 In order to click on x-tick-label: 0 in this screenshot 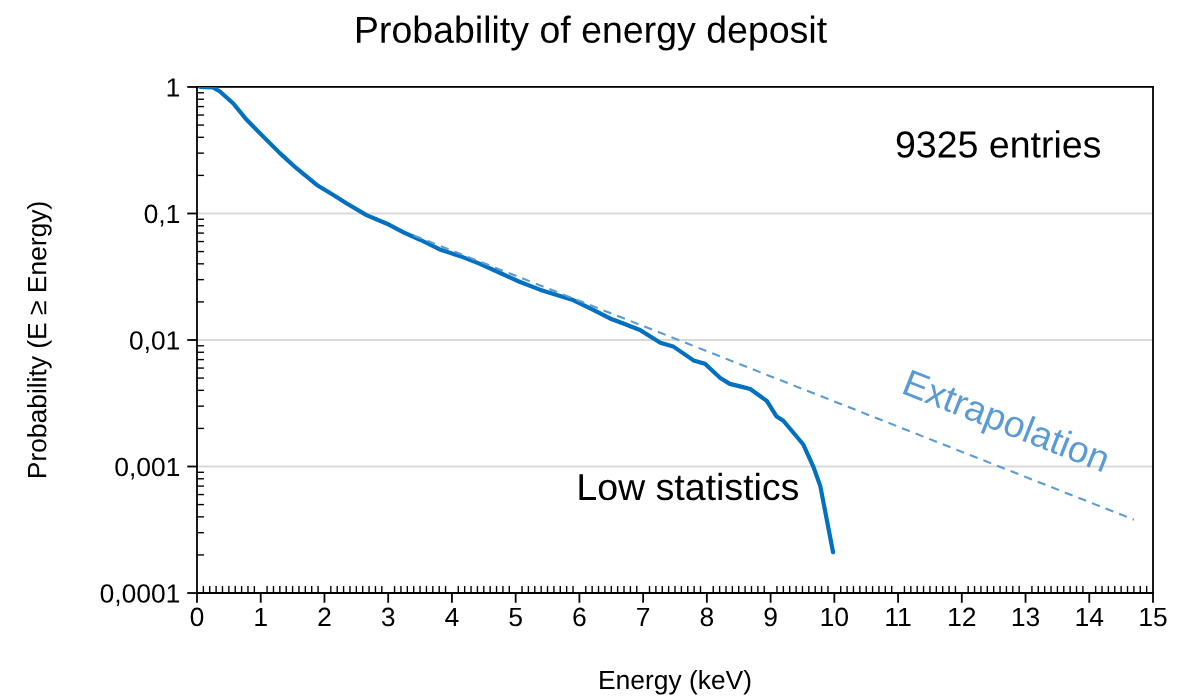, I will do `click(197, 617)`.